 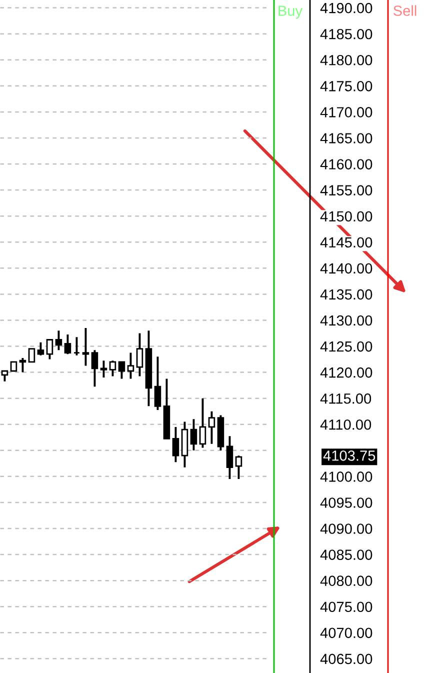 What do you see at coordinates (349, 455) in the screenshot?
I see `text: 4103.75` at bounding box center [349, 455].